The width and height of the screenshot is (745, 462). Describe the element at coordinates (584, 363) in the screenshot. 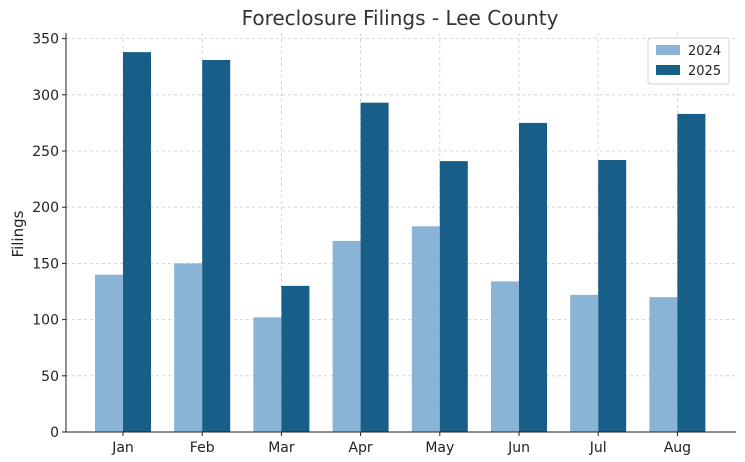

I see `bar-2024-jul` at that location.